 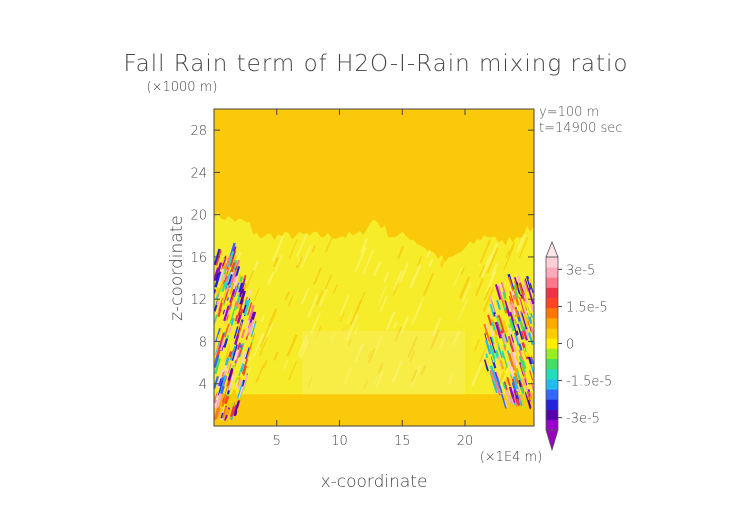 What do you see at coordinates (198, 131) in the screenshot?
I see `y-tick-label: 28` at bounding box center [198, 131].